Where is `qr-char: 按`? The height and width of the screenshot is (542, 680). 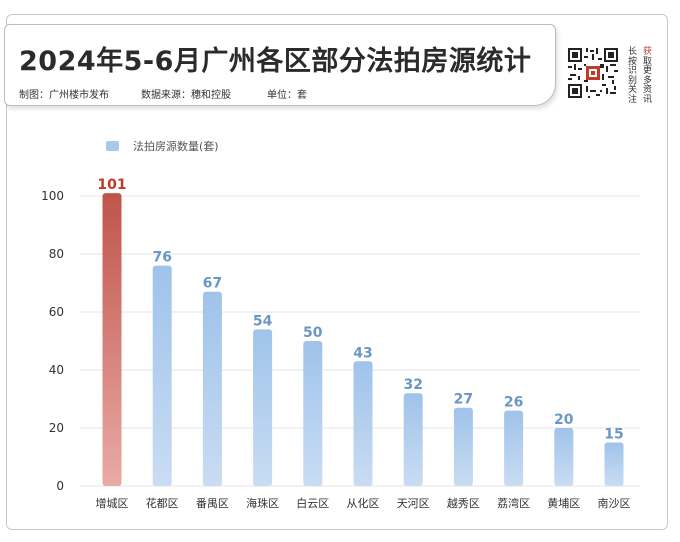 qr-char: 按 is located at coordinates (633, 61).